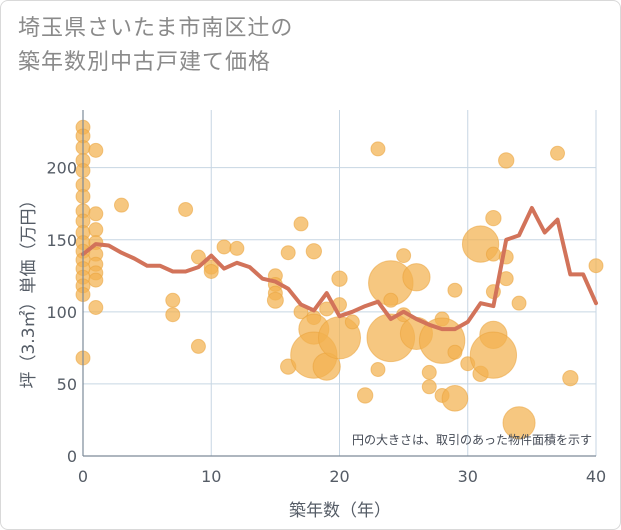  I want to click on bubble-size-note: 円の大きさは、取引のあった物件面積を示す, so click(472, 439).